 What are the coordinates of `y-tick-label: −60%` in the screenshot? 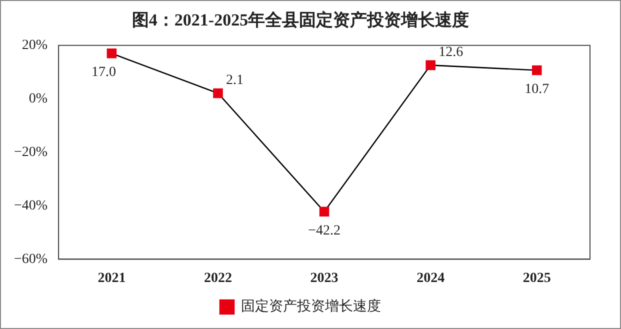 It's located at (31, 259).